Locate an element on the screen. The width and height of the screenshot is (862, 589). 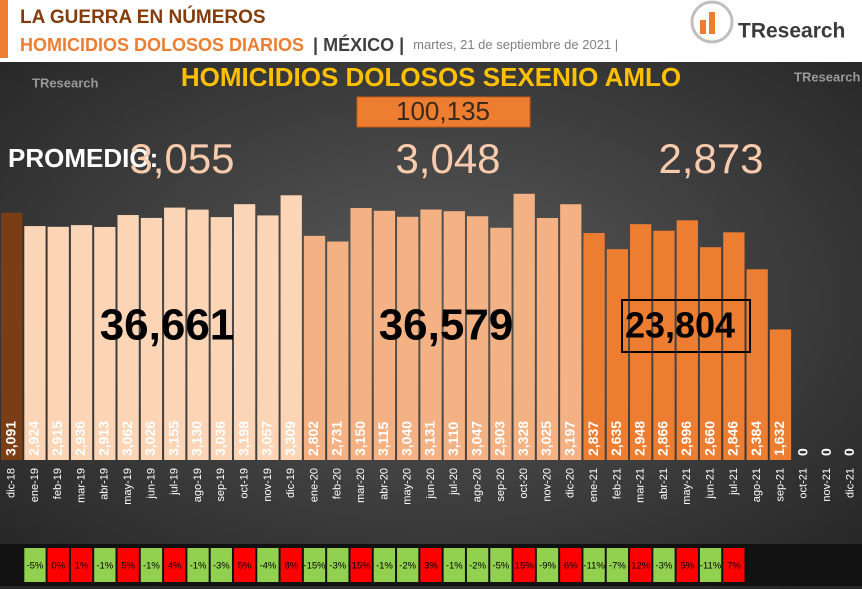
value-label: 2,915 is located at coordinates (57, 438).